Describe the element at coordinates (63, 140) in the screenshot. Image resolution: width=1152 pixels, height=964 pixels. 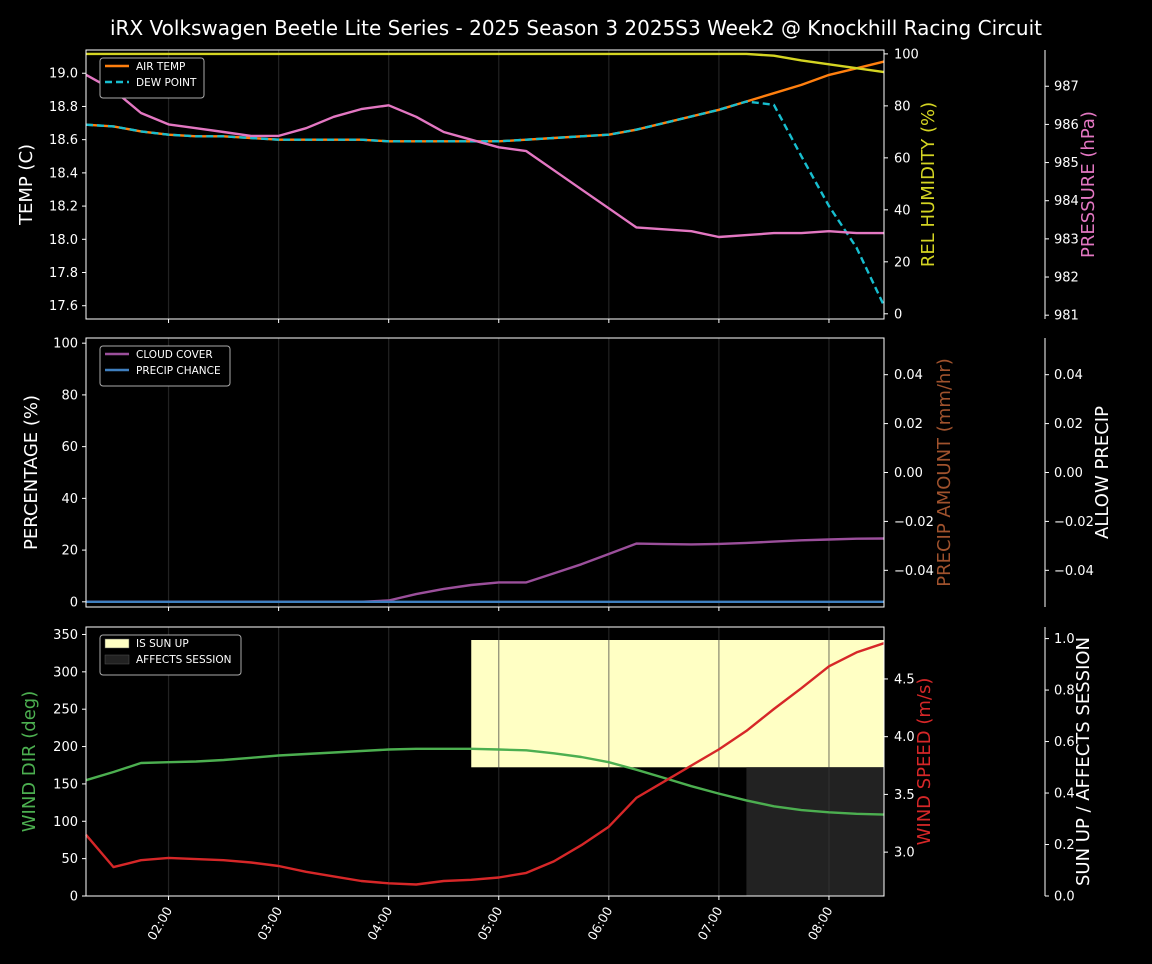
I see `left-tick-label: 18.6` at that location.